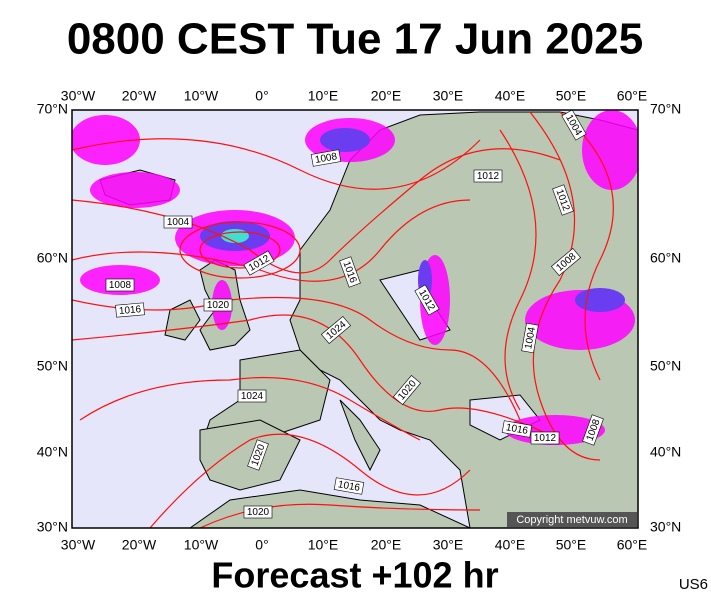  Describe the element at coordinates (632, 545) in the screenshot. I see `lon-label-bottom: 60°E` at that location.